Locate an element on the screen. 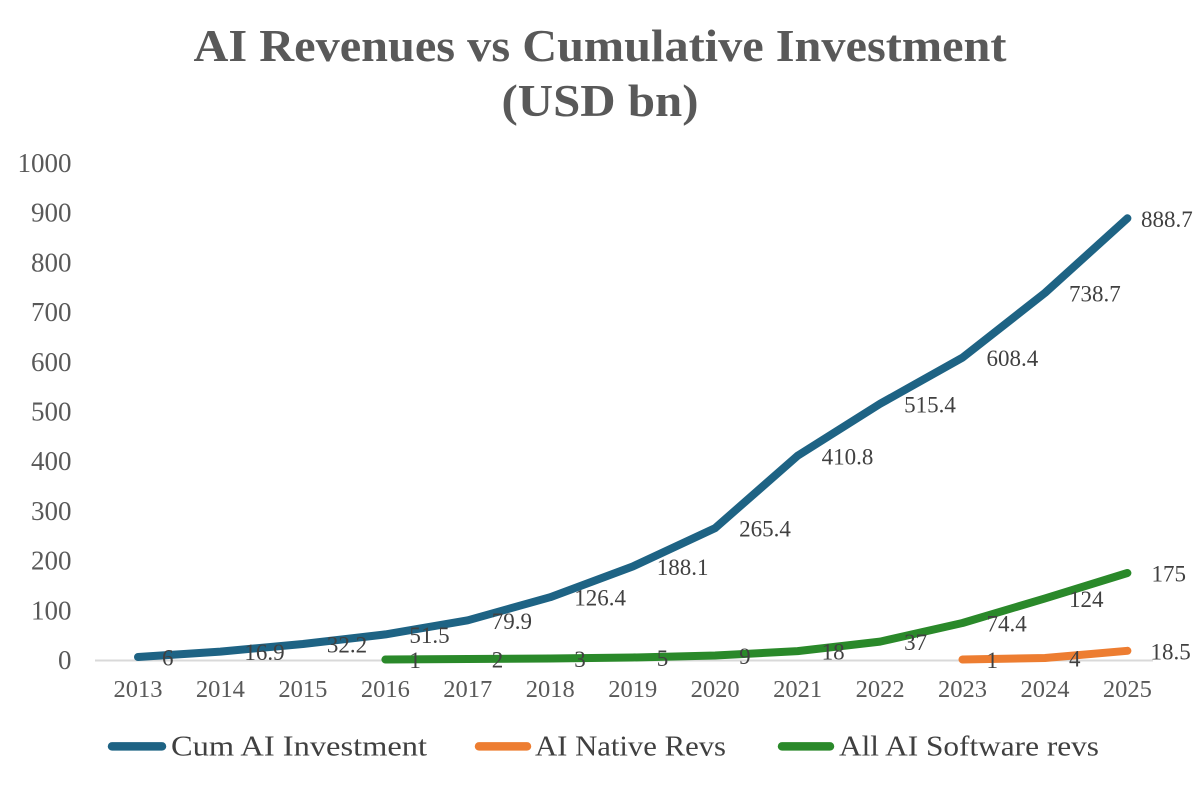 The height and width of the screenshot is (790, 1199). svg-text: 2015 is located at coordinates (302, 689).